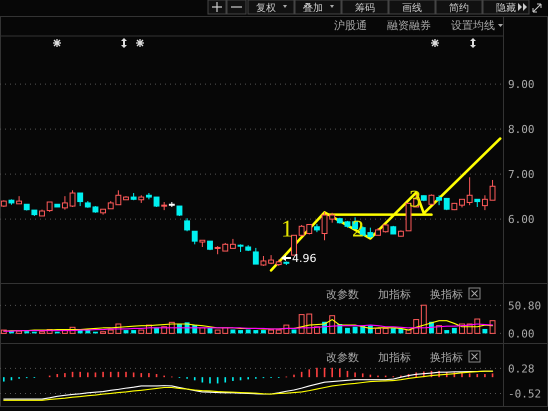  Describe the element at coordinates (313, 8) in the screenshot. I see `text: 叠加` at that location.